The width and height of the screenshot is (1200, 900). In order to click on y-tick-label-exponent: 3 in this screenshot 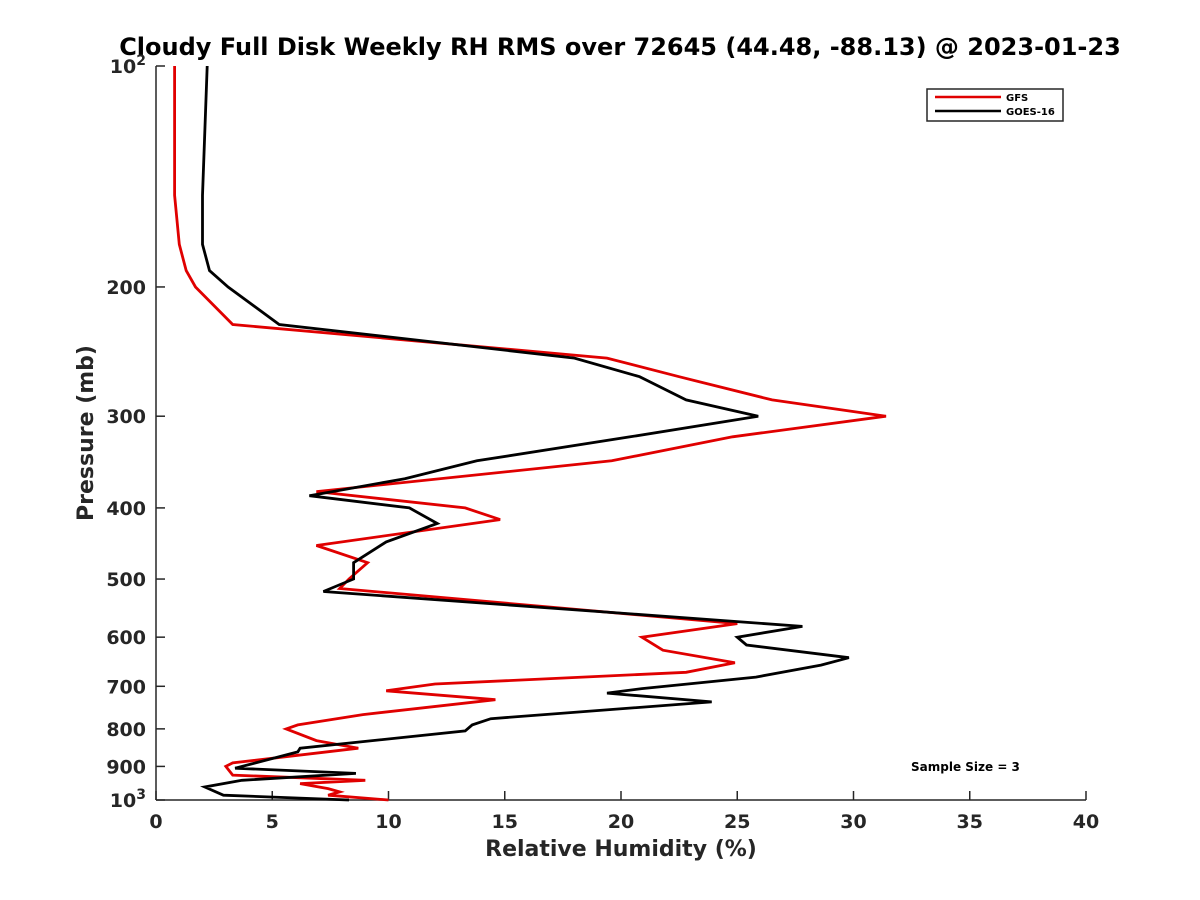, I will do `click(141, 795)`.